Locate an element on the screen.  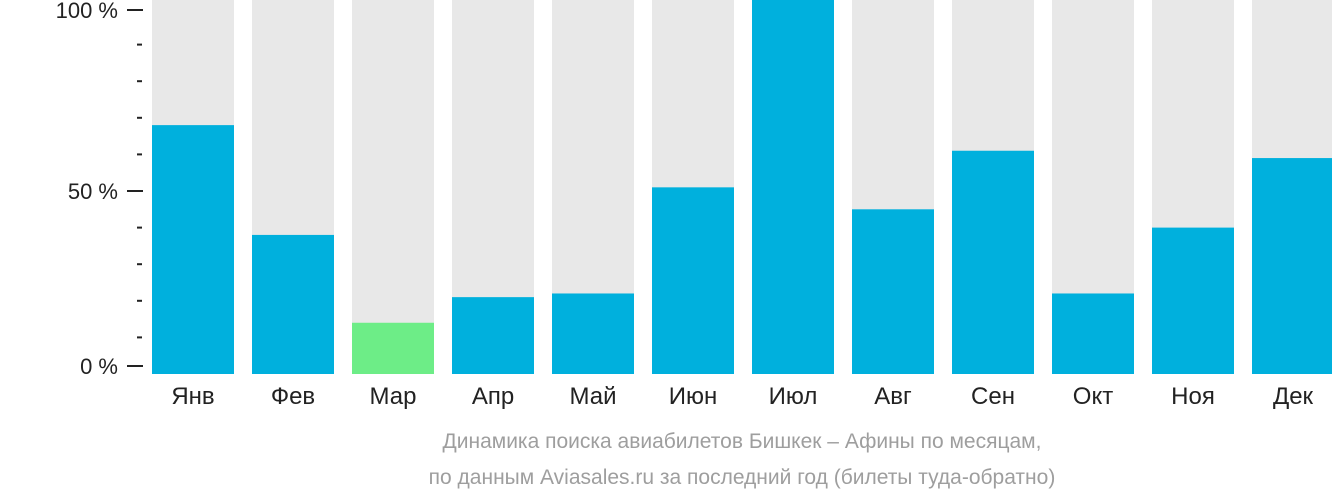
y-tick-label: 100 % is located at coordinates (87, 11).